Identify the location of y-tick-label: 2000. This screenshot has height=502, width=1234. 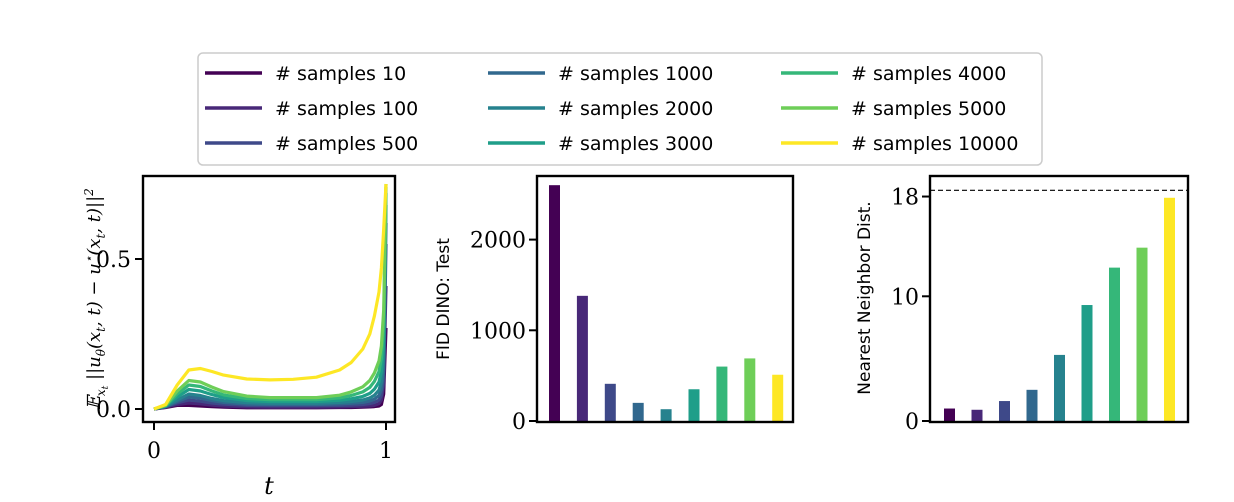
(498, 241).